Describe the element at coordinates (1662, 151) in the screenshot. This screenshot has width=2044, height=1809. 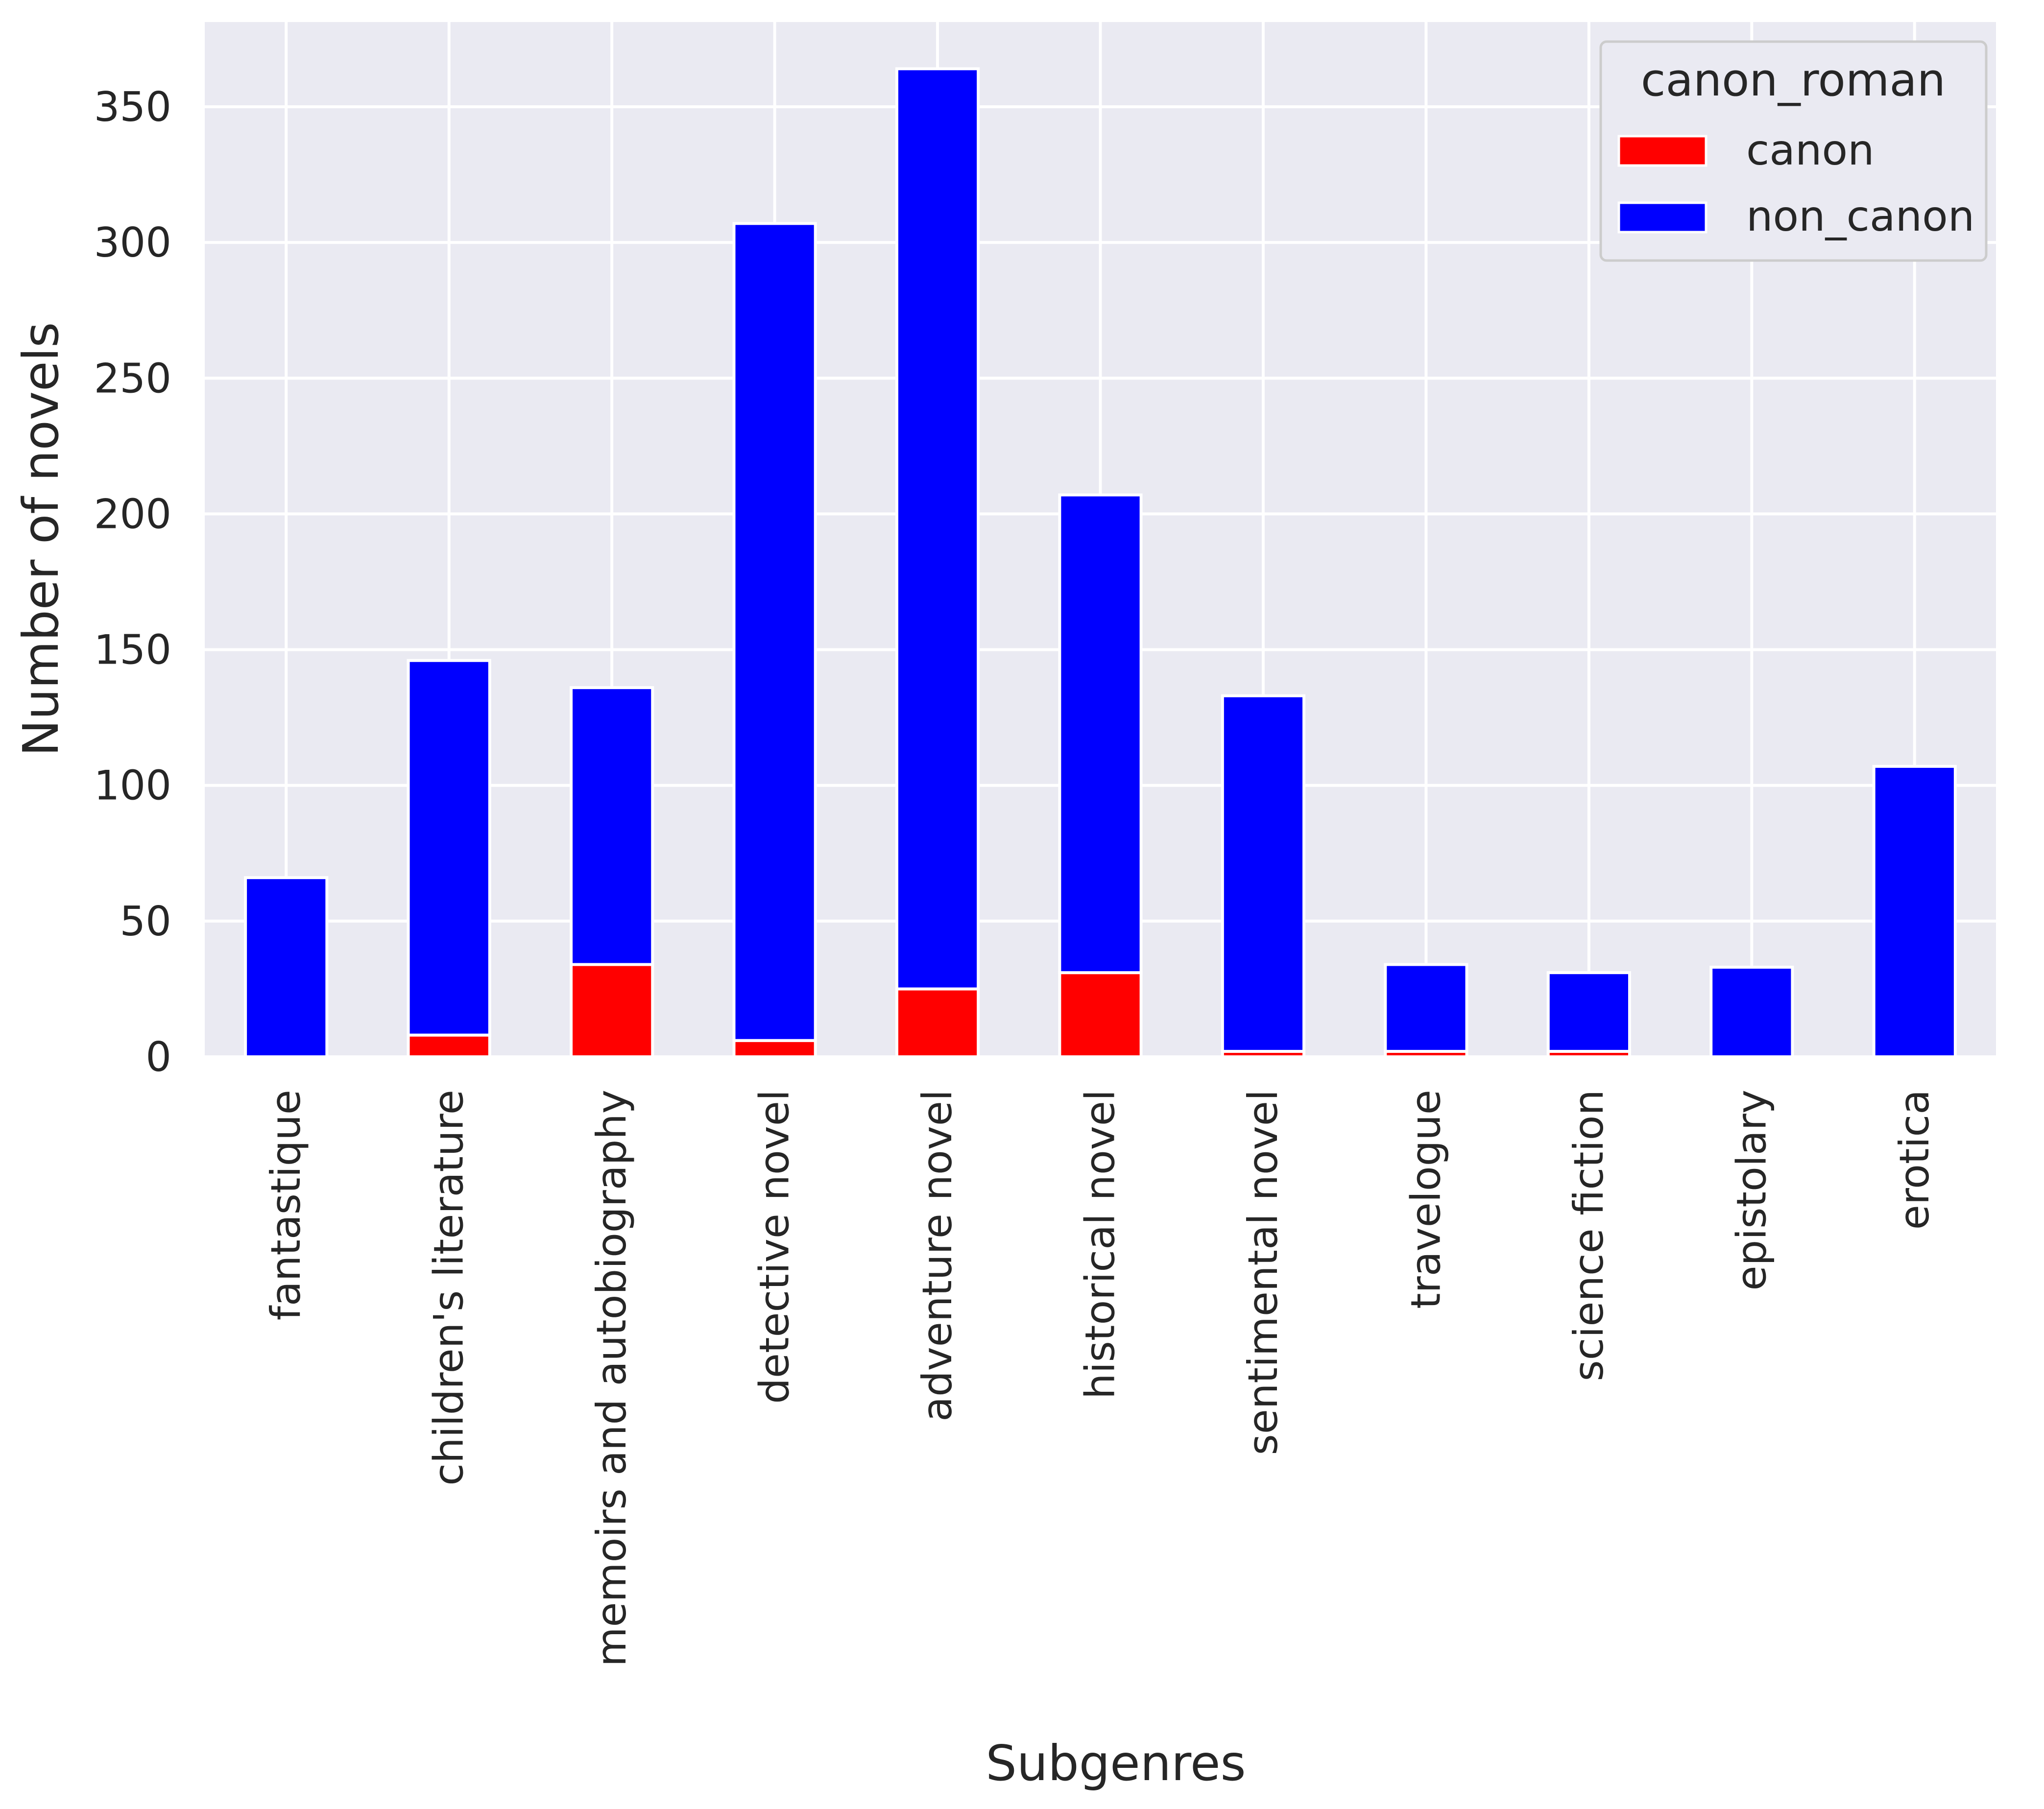
I see `legend-swatch-canon` at that location.